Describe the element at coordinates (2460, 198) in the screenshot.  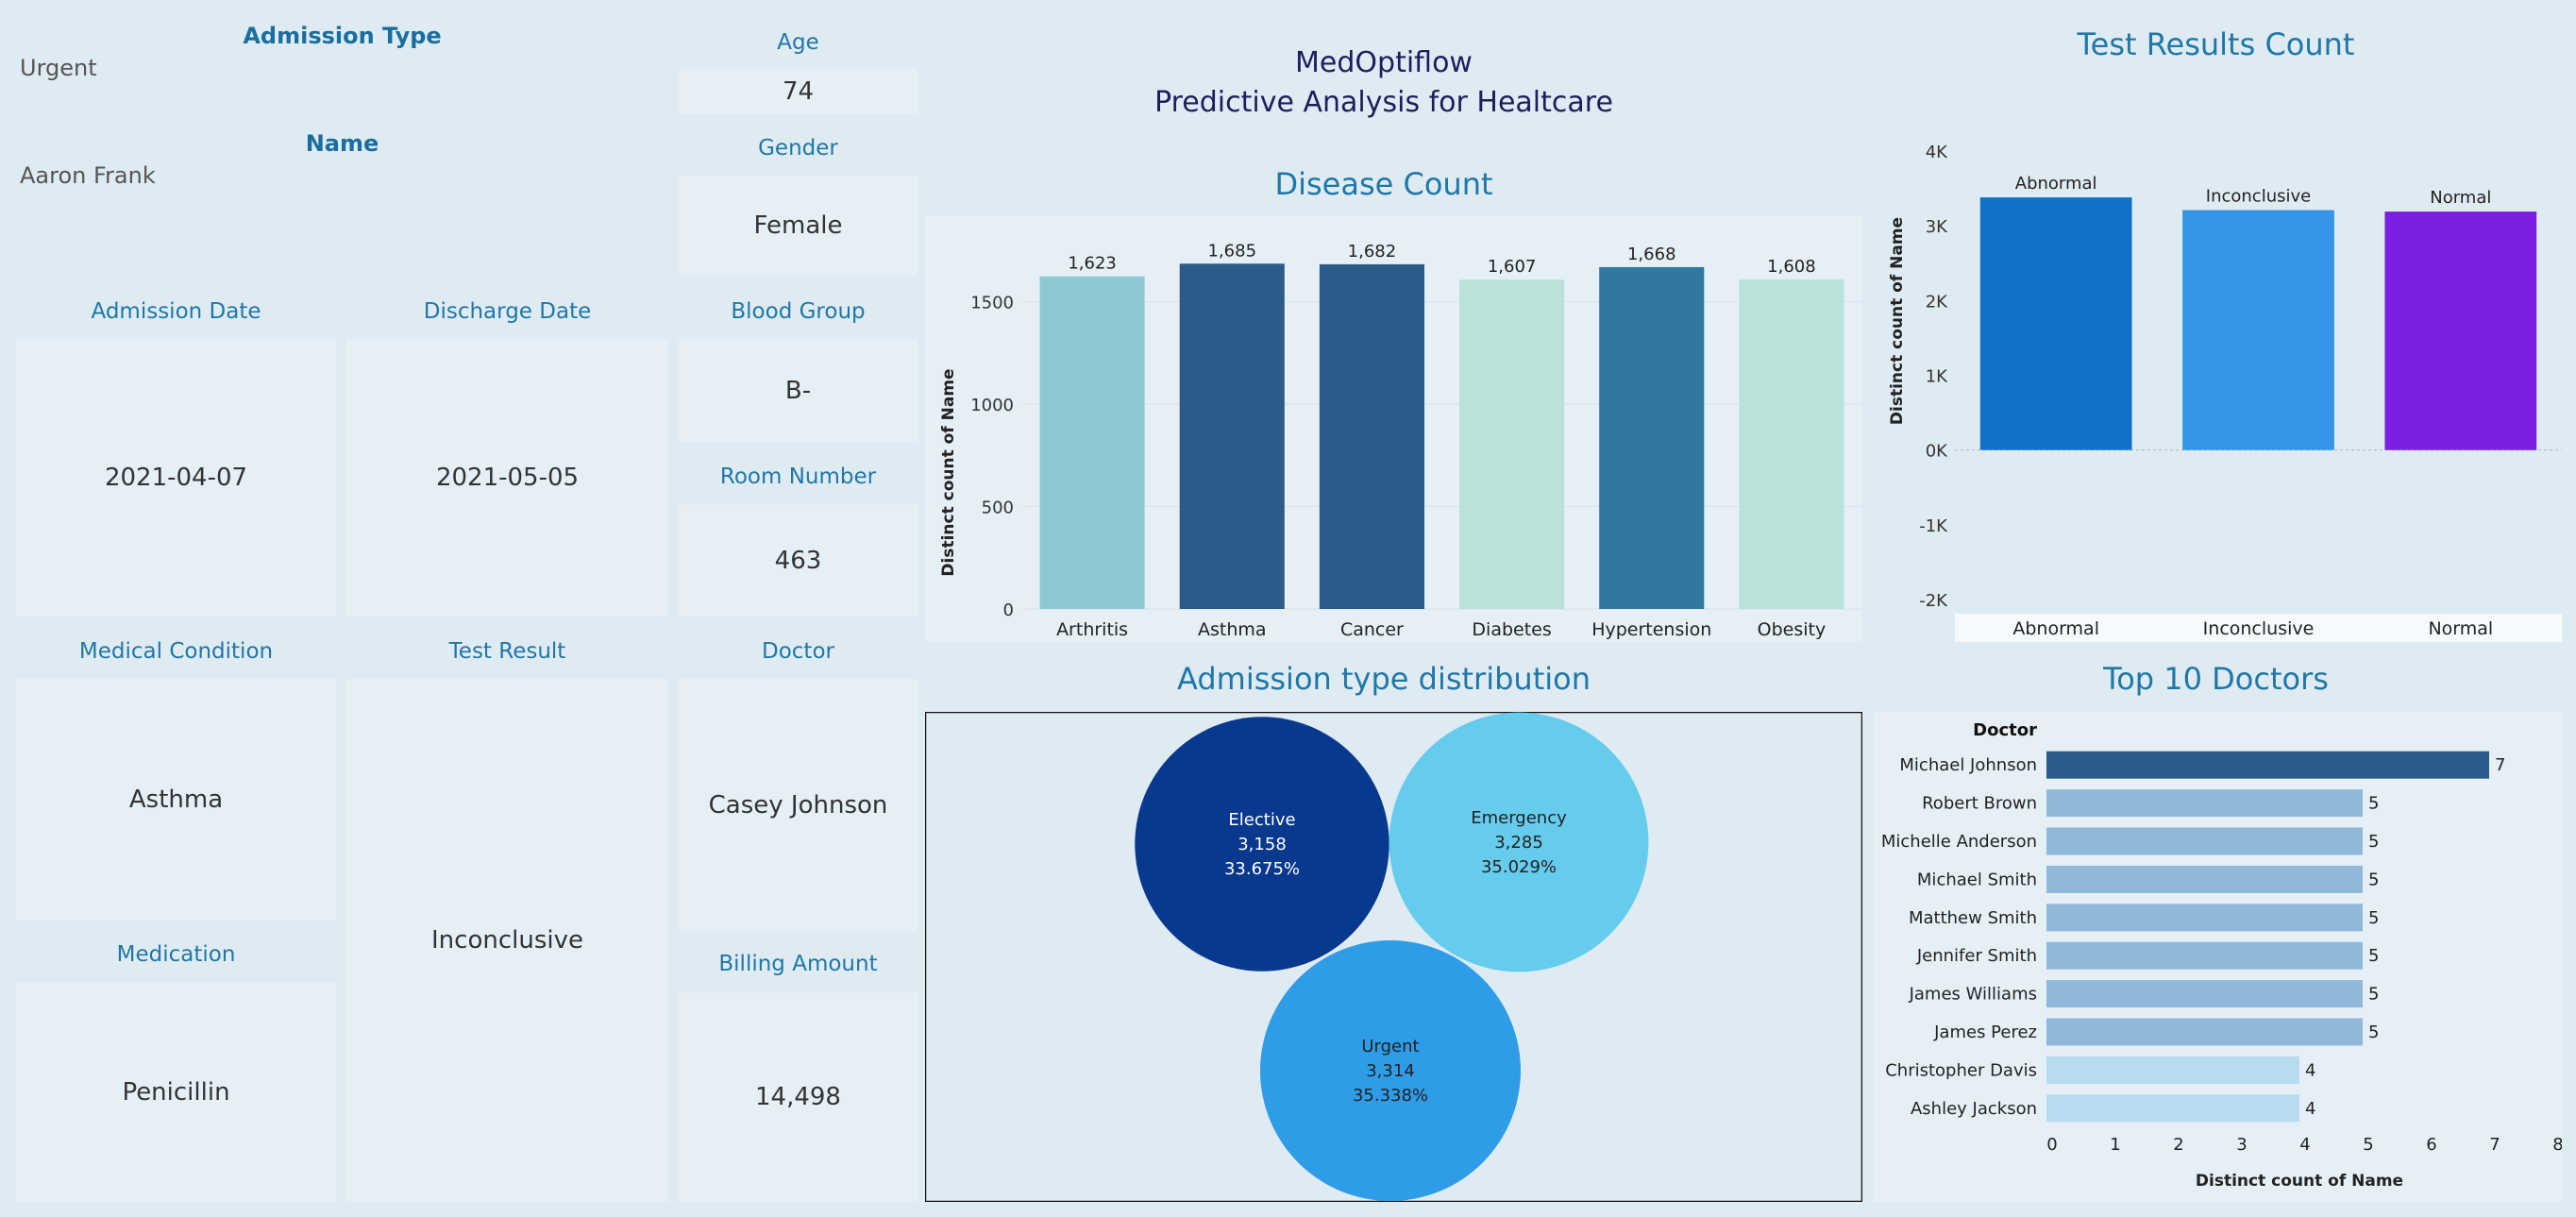
I see `bar-label: Normal` at that location.